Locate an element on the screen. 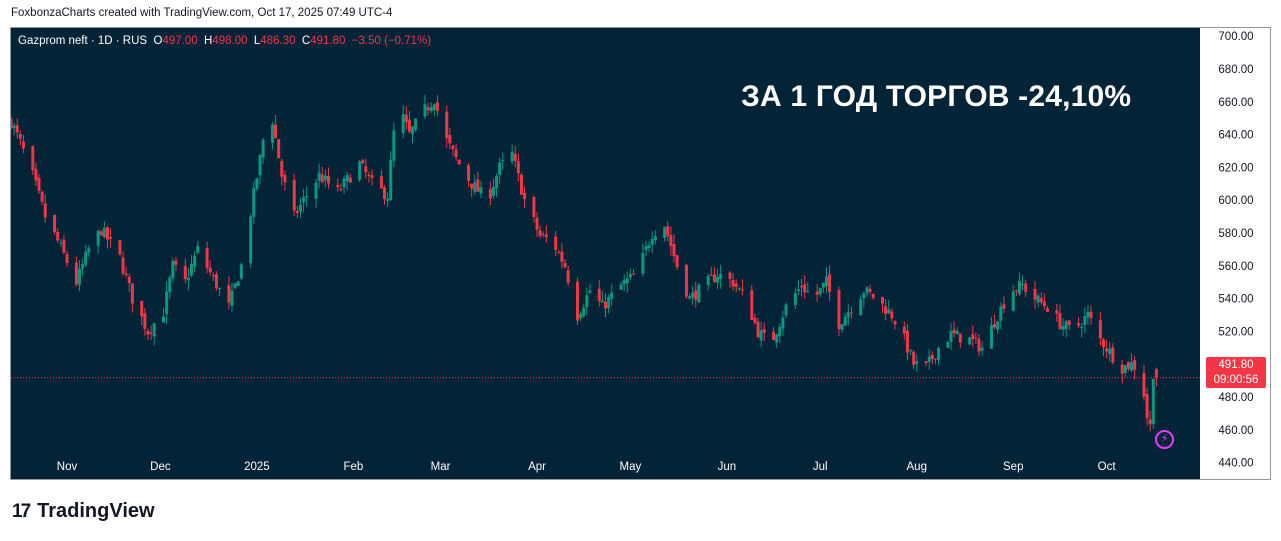 This screenshot has height=541, width=1281. x-tick-label: 2025 is located at coordinates (257, 467).